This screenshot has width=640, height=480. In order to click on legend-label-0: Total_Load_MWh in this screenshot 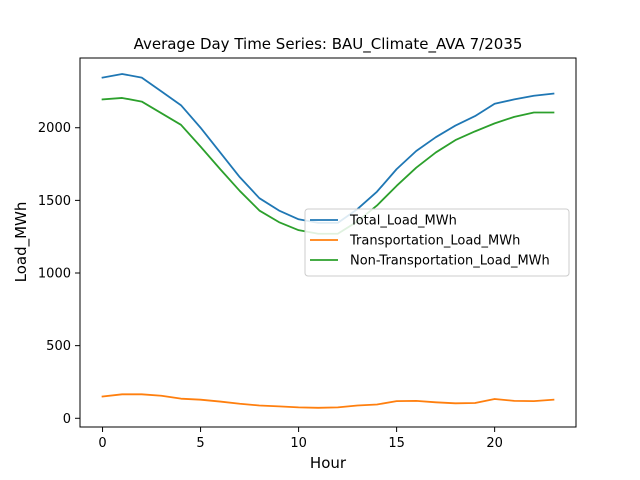, I will do `click(403, 221)`.